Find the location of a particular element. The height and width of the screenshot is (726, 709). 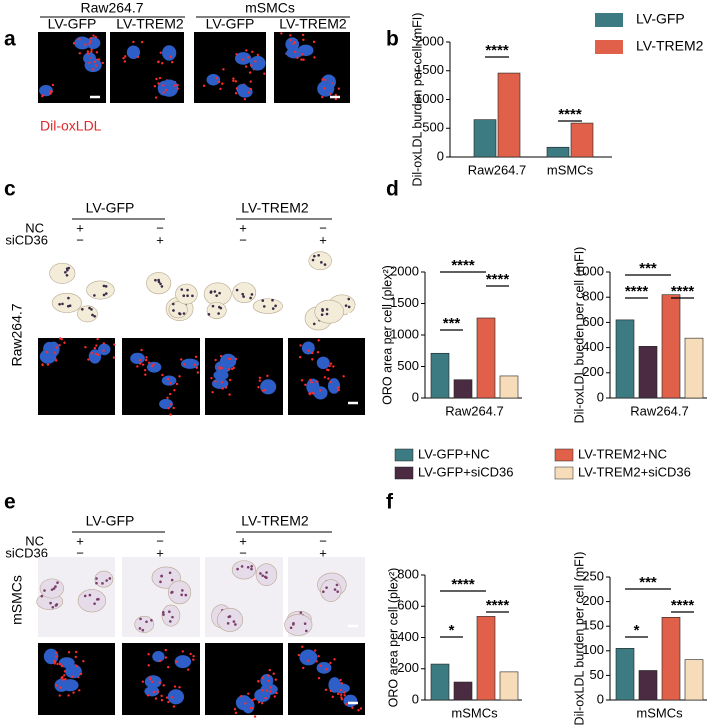

legend-swatch is located at coordinates (404, 455).